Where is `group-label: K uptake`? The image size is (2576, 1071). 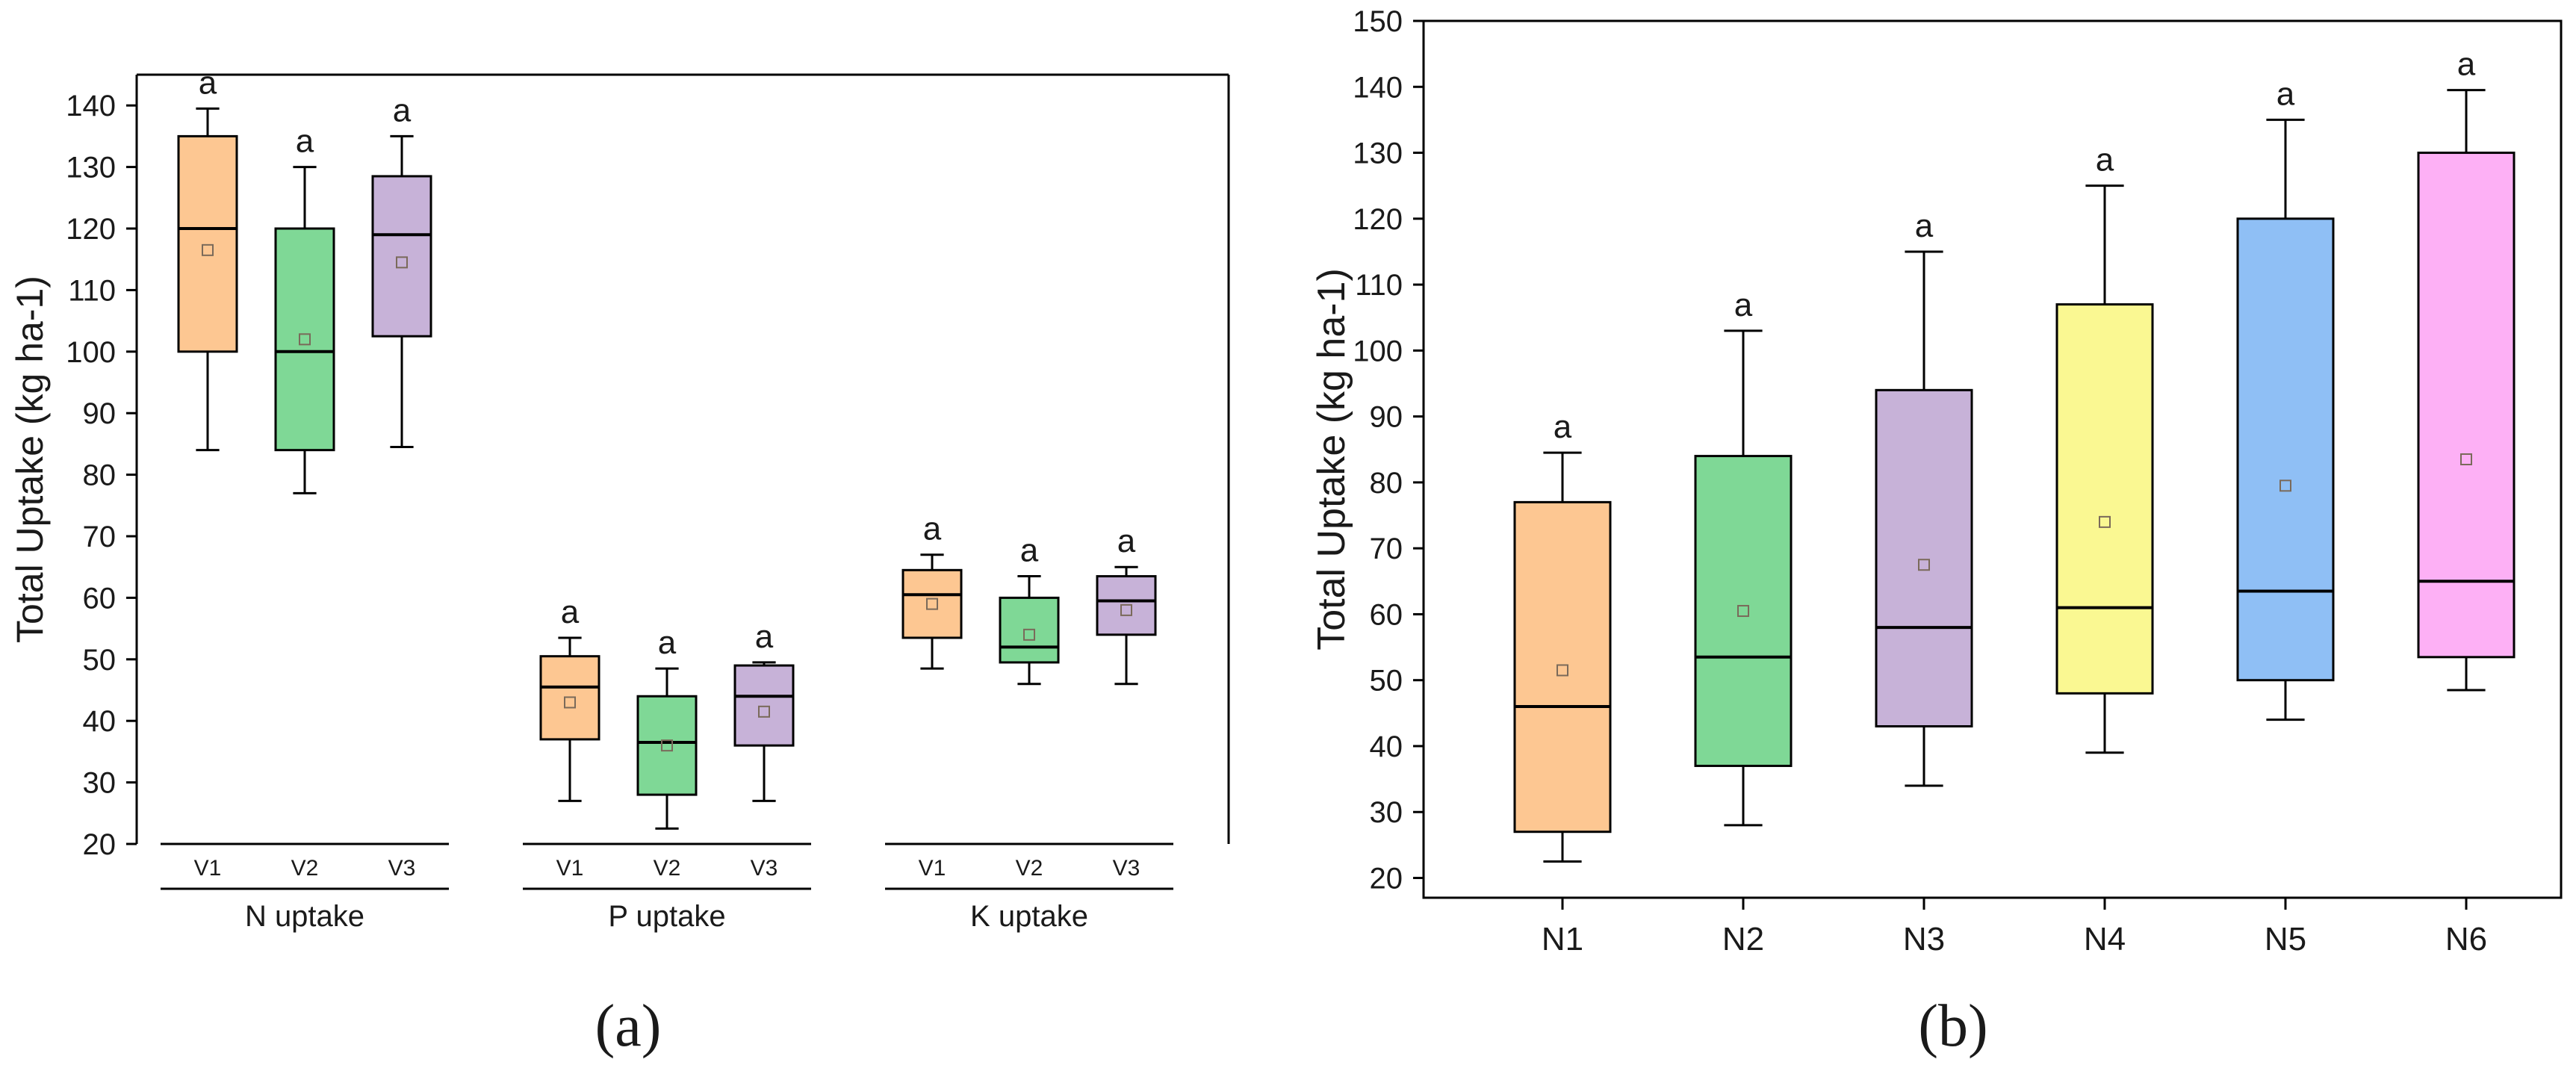
group-label: K uptake is located at coordinates (1029, 916).